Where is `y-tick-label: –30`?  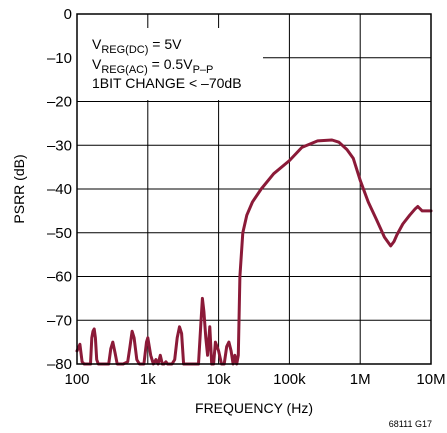 y-tick-label: –30 is located at coordinates (59, 145).